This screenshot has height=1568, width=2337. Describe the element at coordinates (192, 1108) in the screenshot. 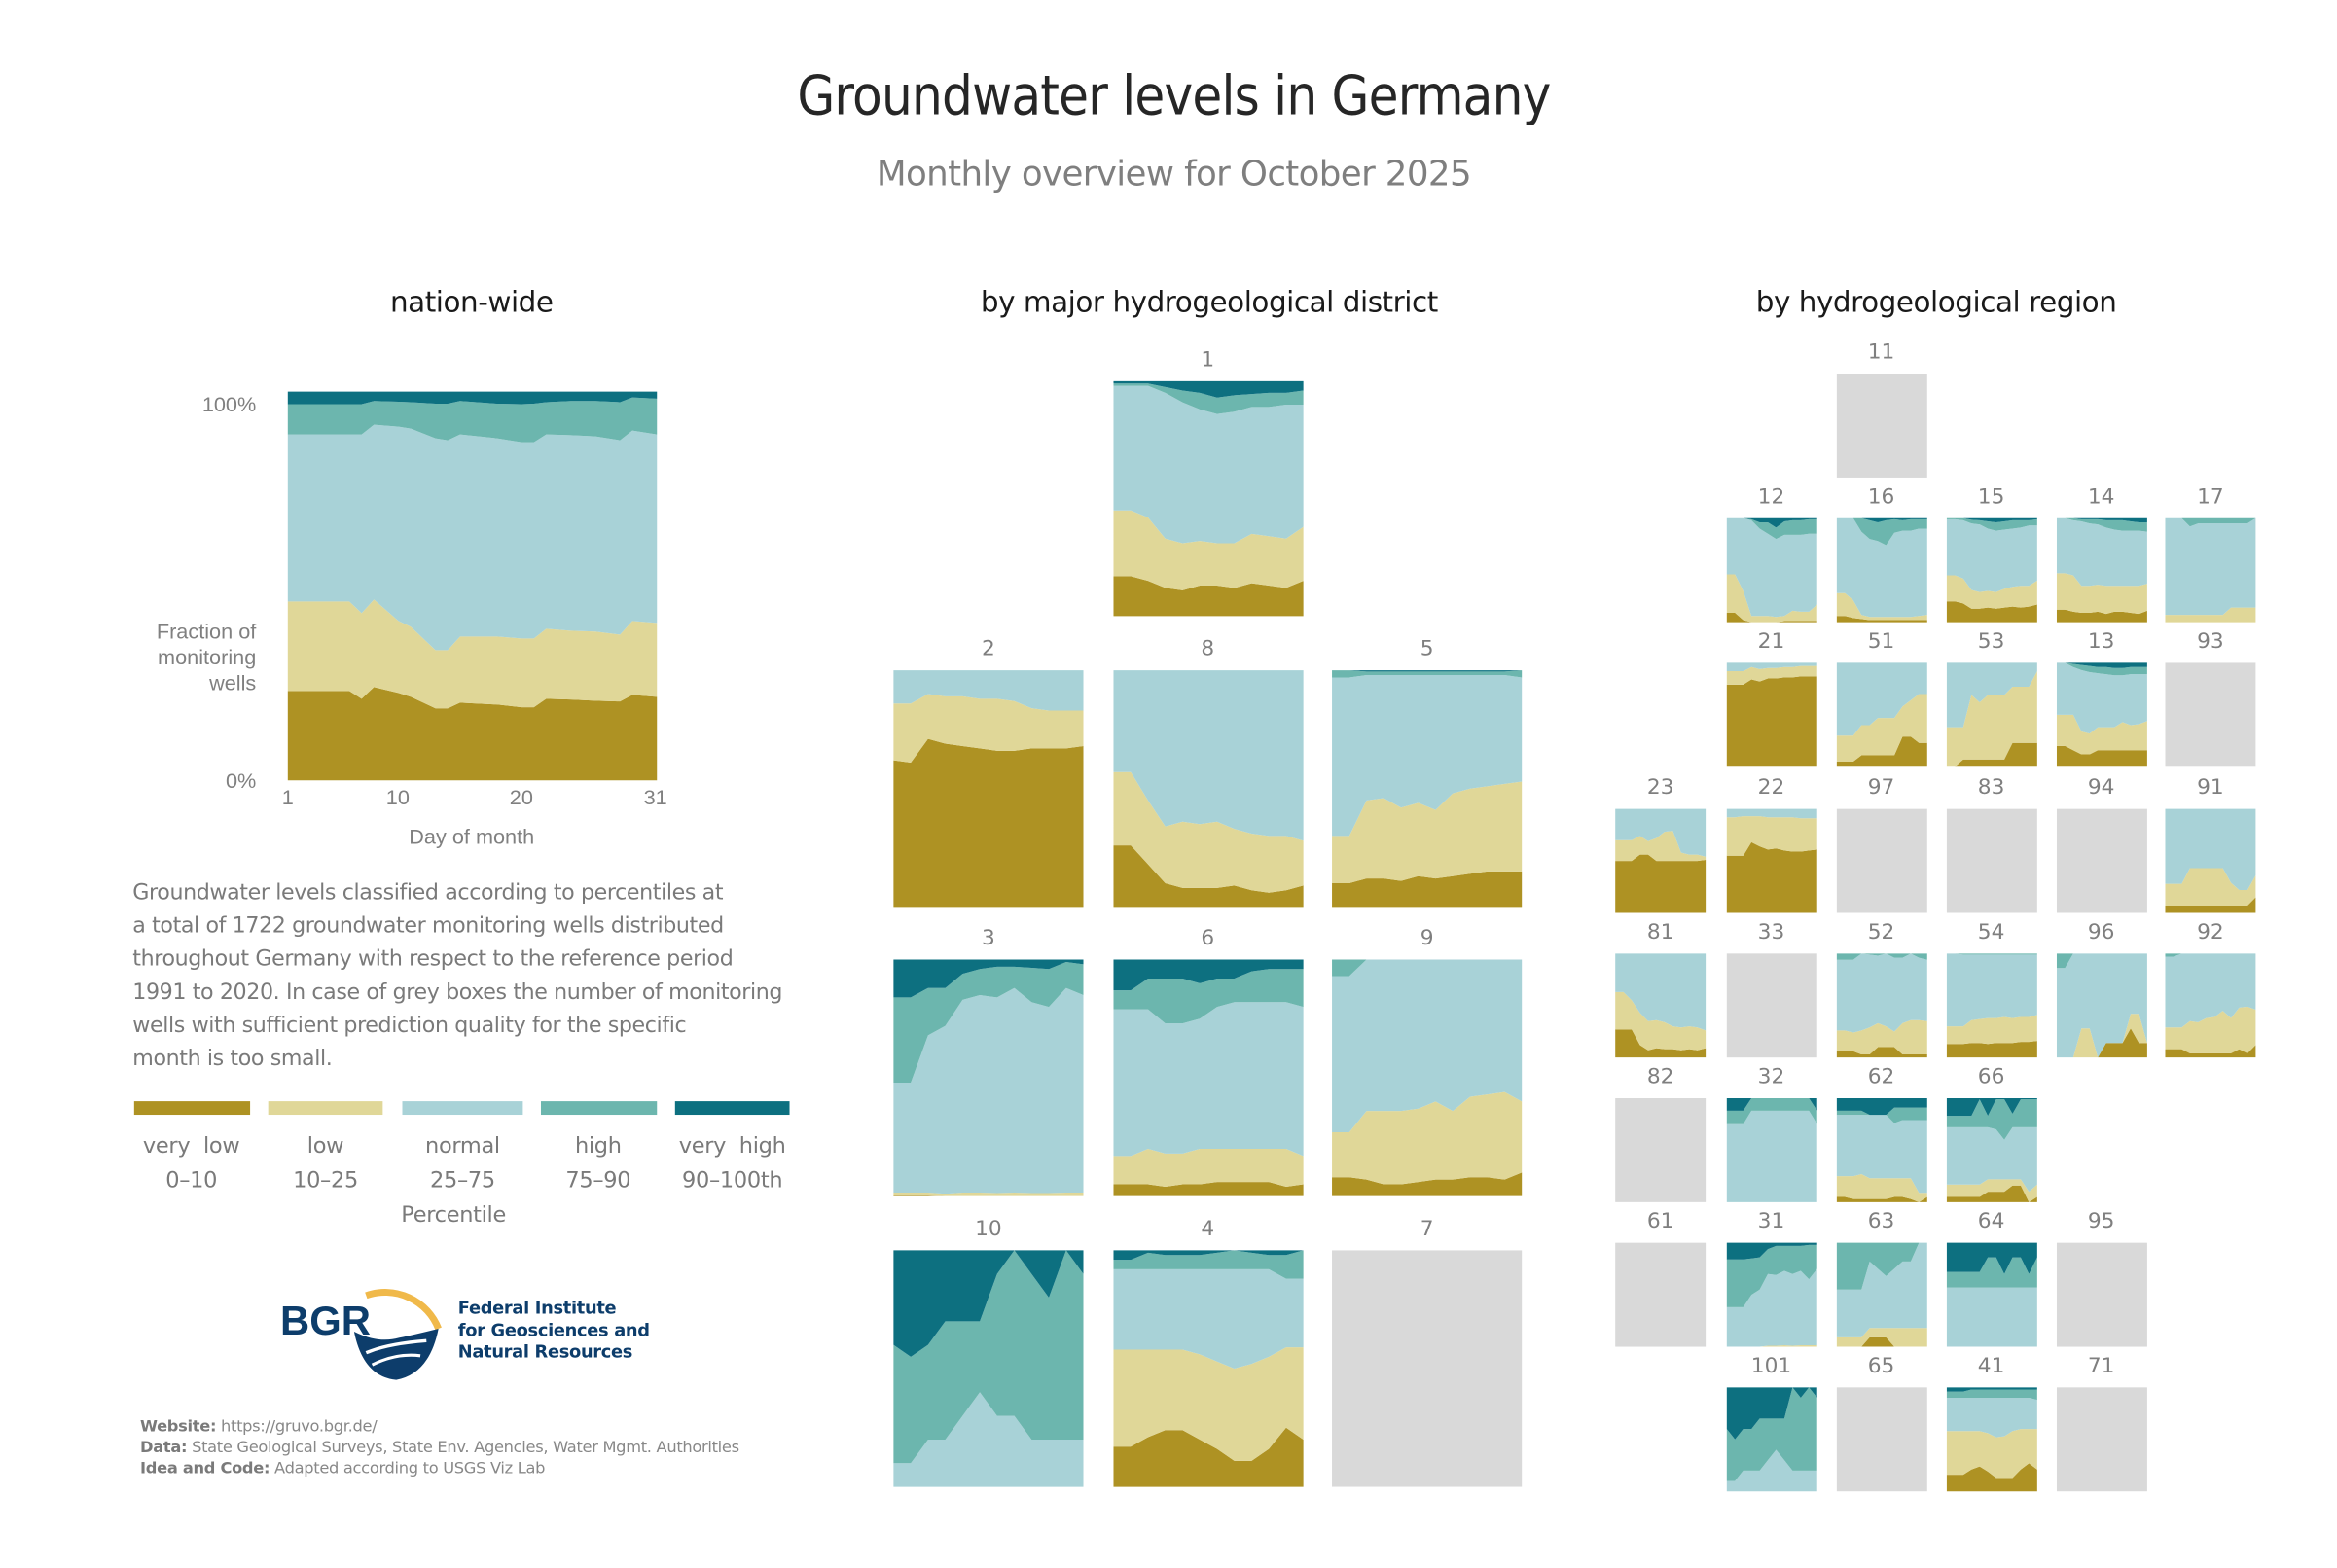

I see `legend-swatch-very-low` at that location.